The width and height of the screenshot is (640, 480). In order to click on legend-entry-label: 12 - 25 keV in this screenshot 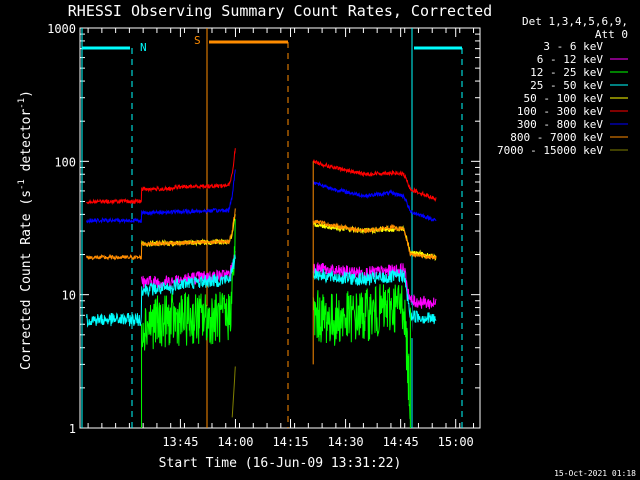, I will do `click(566, 72)`.